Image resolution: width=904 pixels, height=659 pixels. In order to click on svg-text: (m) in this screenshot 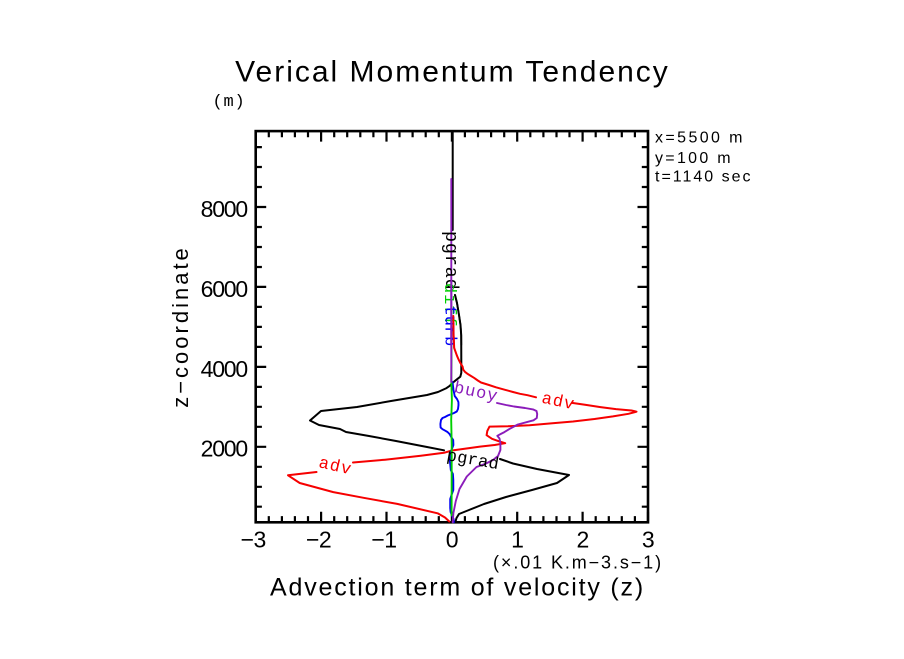, I will do `click(228, 102)`.